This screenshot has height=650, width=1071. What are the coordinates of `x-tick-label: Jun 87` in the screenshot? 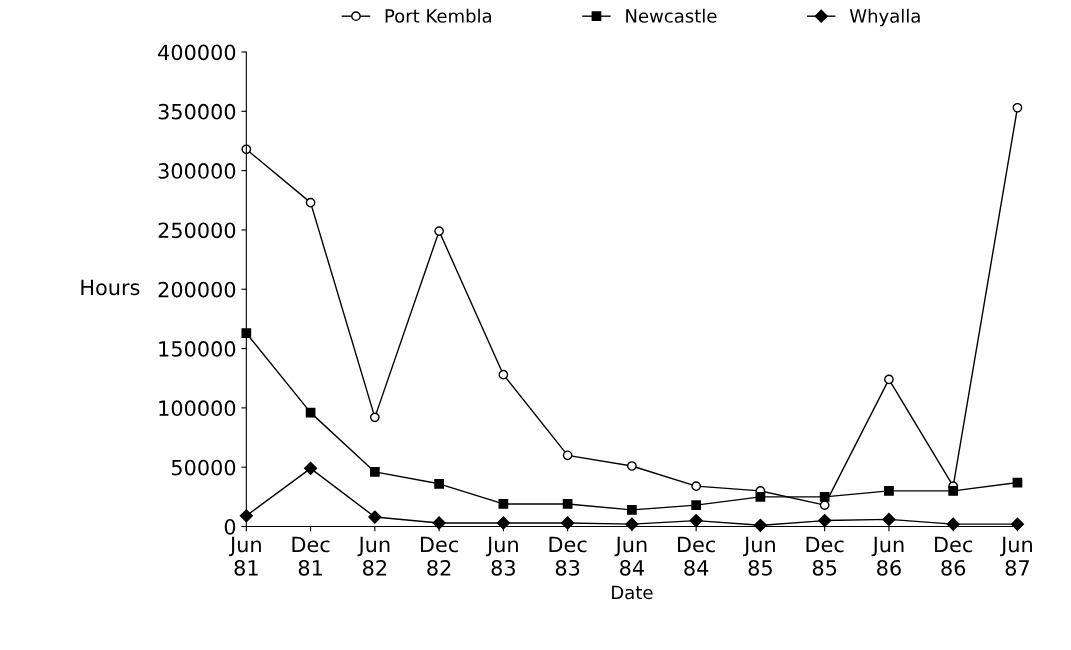 It's located at (1016, 556).